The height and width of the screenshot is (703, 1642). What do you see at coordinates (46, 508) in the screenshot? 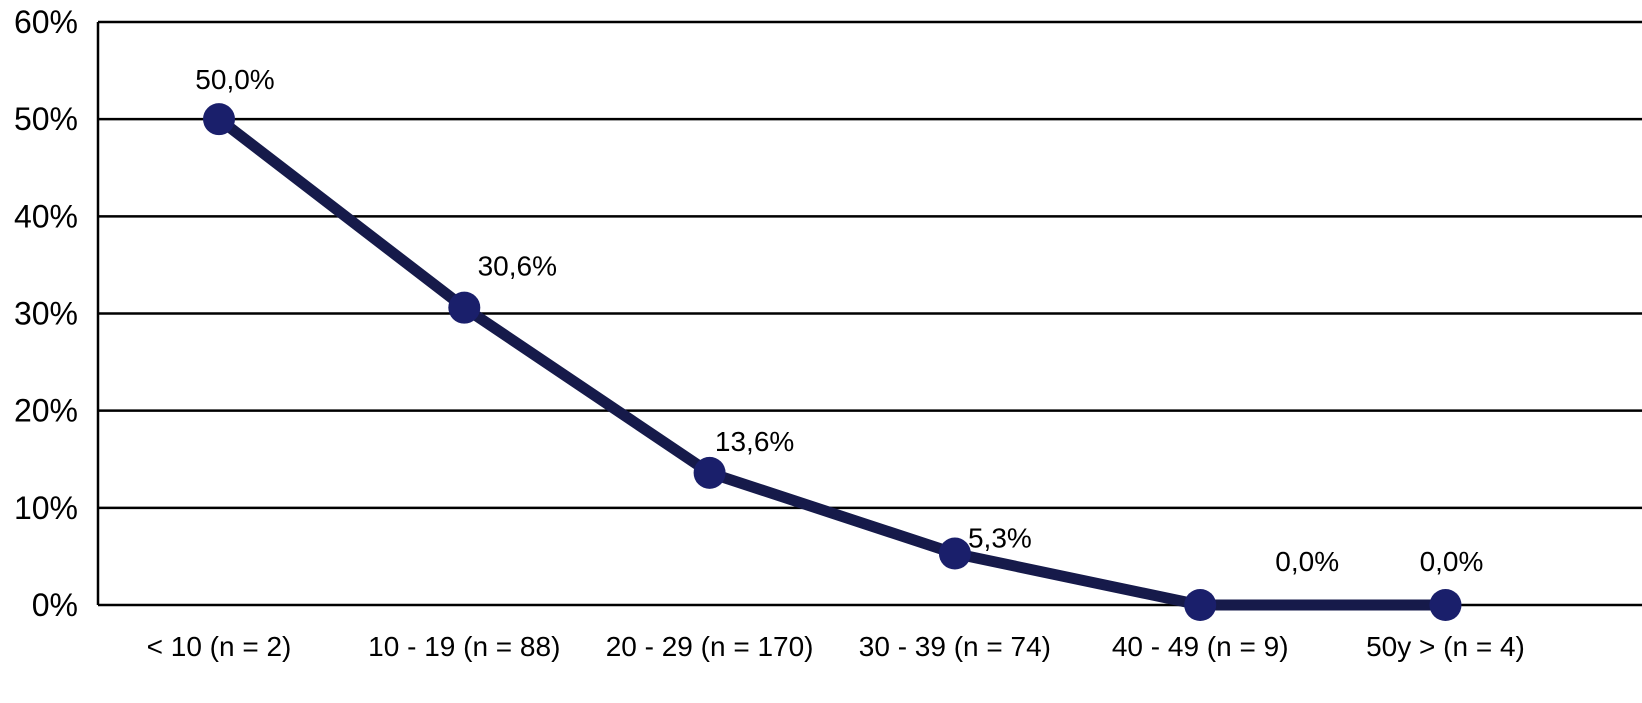
I see `y-tick-label: 10%` at bounding box center [46, 508].